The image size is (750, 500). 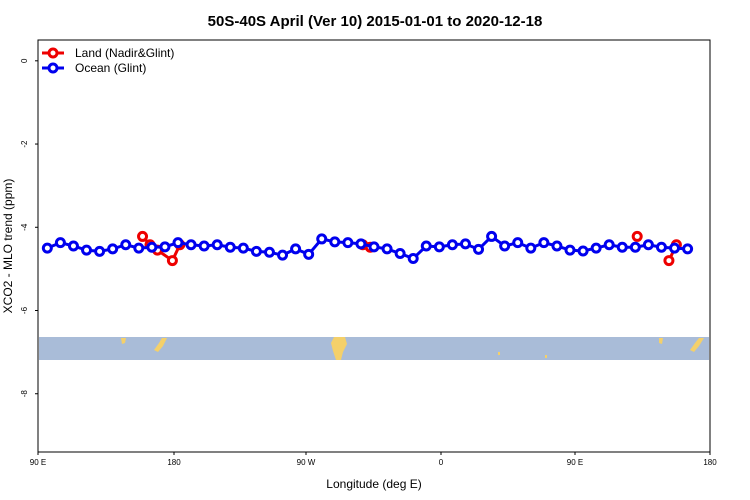 I want to click on x-axis-ticks: 90 E 180 90 W 0 90 E 180, so click(x=373, y=459).